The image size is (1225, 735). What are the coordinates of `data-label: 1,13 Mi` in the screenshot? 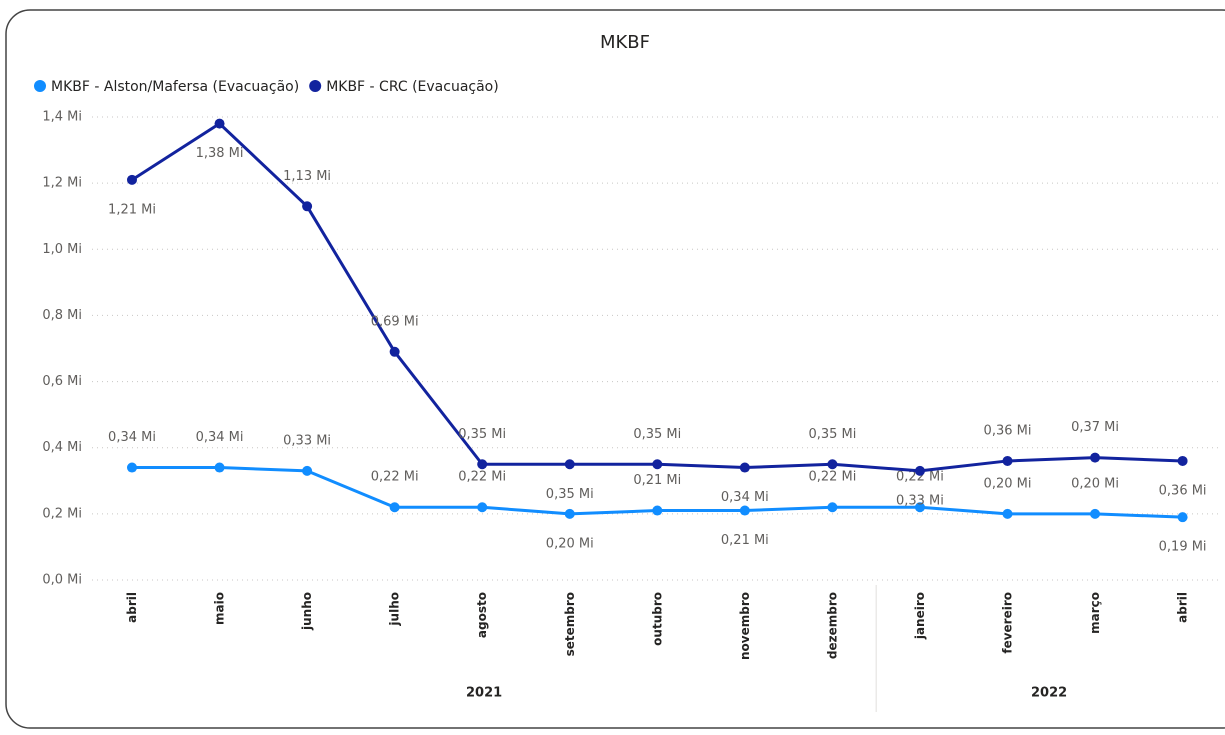 It's located at (307, 176).